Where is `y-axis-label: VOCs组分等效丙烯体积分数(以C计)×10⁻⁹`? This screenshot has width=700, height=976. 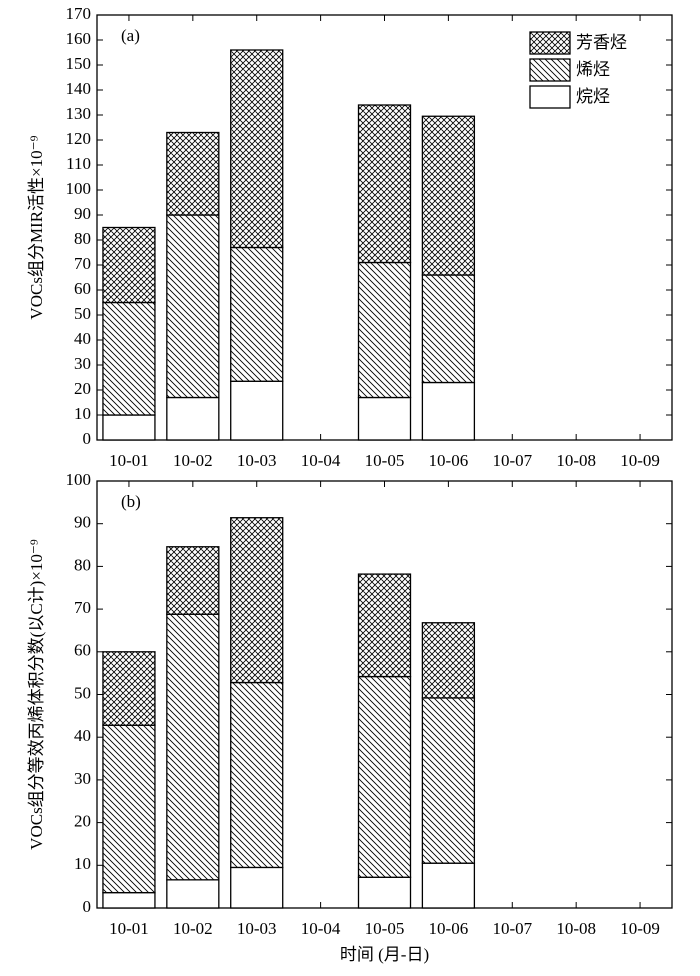
y-axis-label: VOCs组分等效丙烯体积分数(以C计)×10⁻⁹ is located at coordinates (36, 694).